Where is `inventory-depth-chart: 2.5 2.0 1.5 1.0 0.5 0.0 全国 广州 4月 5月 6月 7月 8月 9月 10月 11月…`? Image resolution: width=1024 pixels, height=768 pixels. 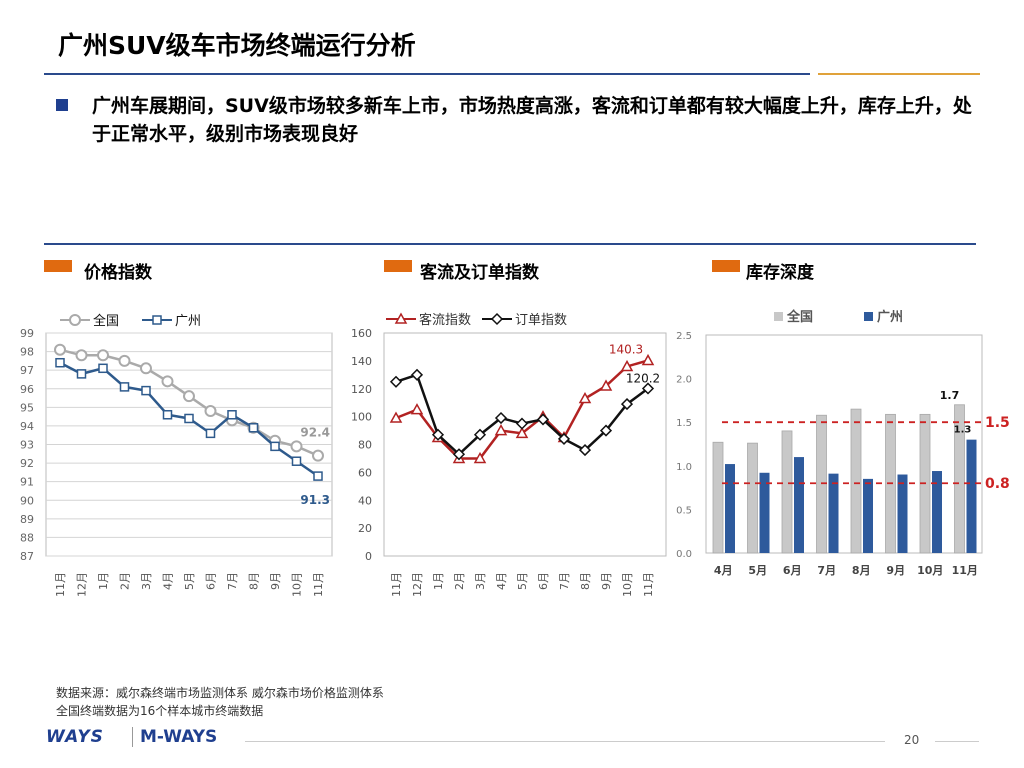
inventory-depth-chart: 2.5 2.0 1.5 1.0 0.5 0.0 全国 广州 4月 5月 6月 7月 8月 9月 10月 11月… is located at coordinates (843, 443).